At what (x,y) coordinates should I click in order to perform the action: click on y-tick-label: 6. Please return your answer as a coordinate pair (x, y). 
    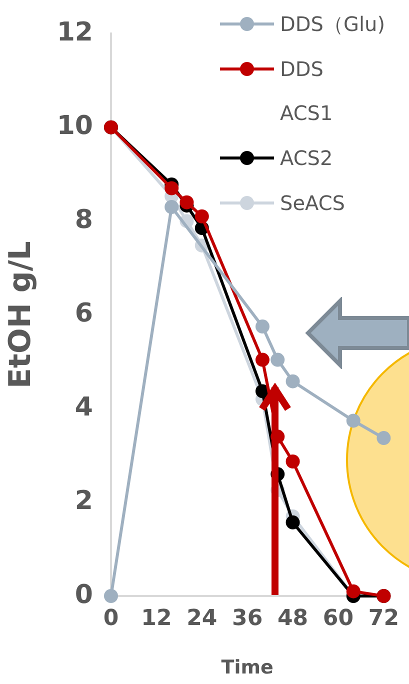
    Looking at the image, I should click on (83, 313).